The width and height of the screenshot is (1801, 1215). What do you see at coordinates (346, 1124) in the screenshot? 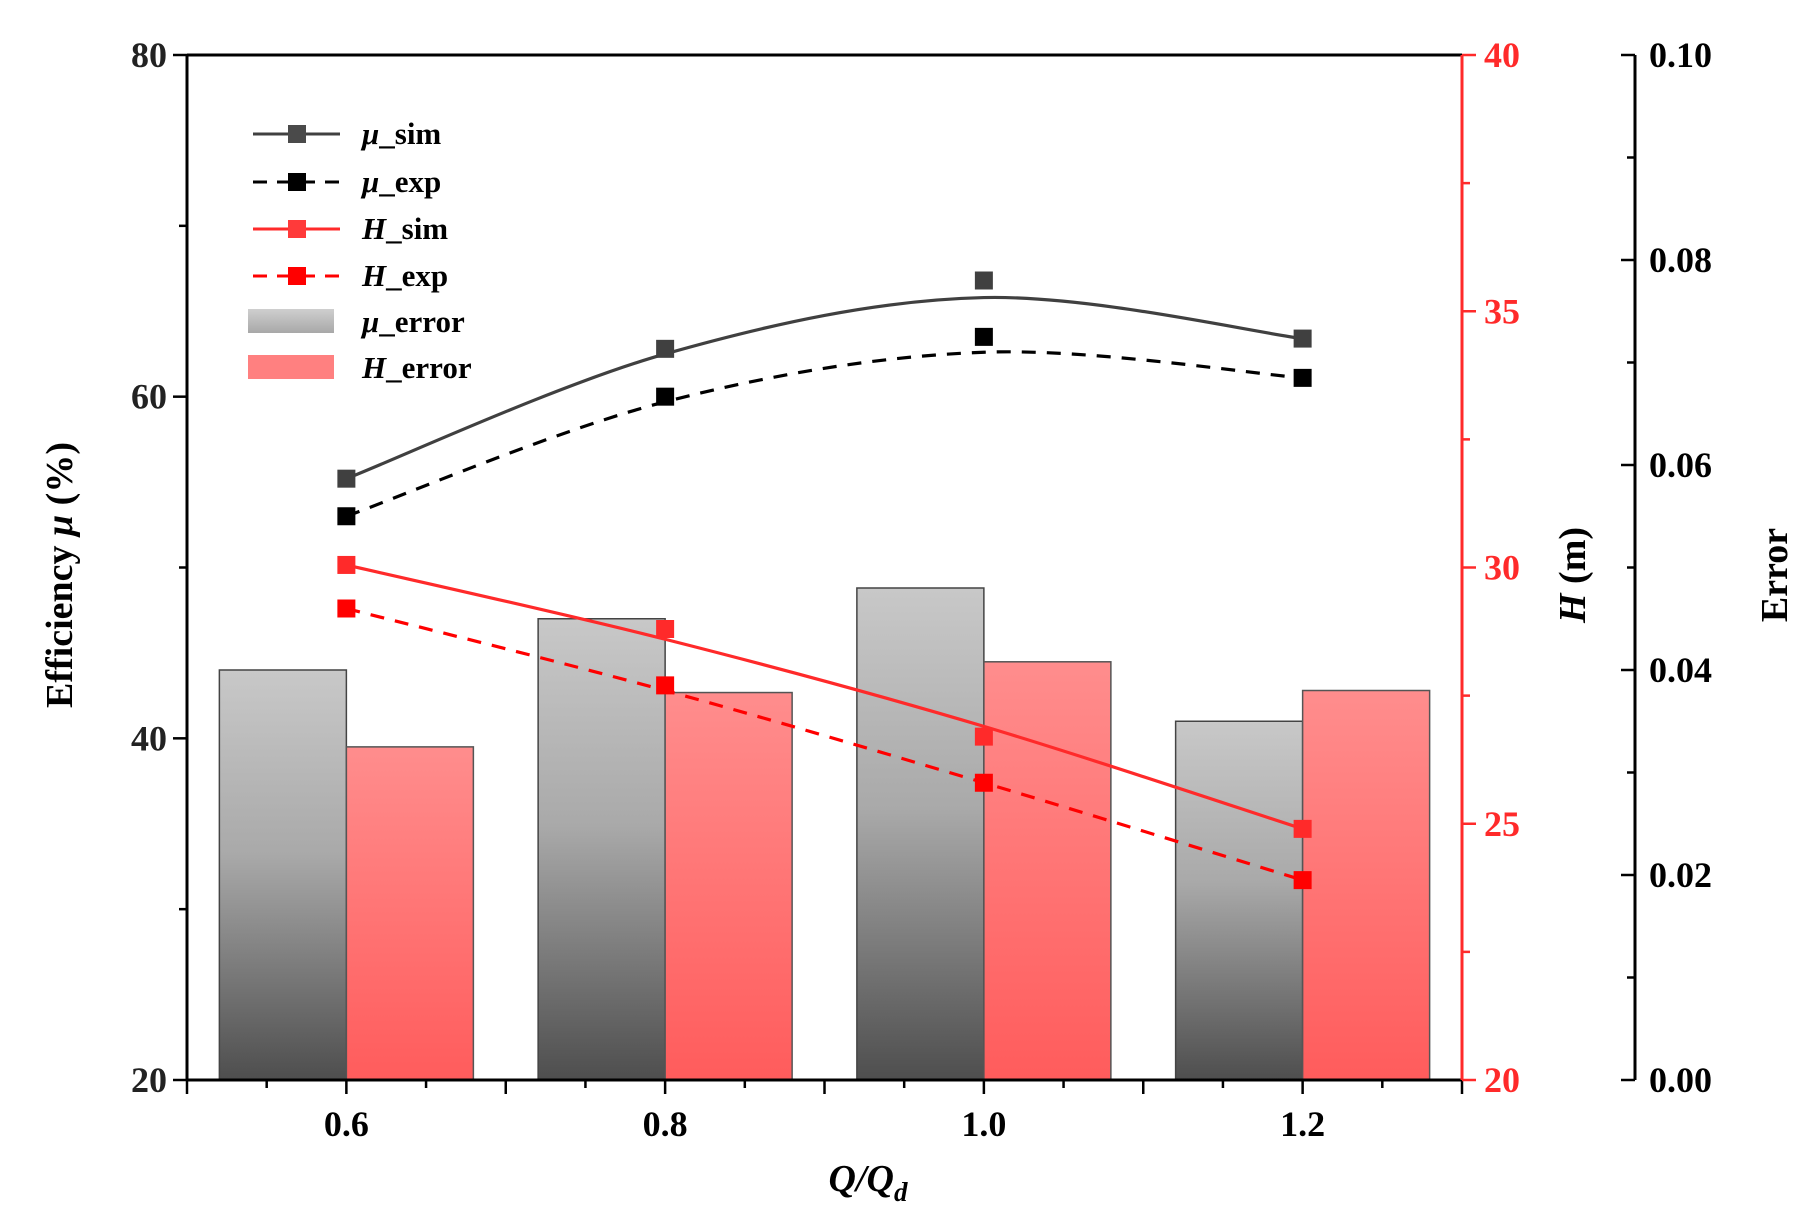
I see `x-tick-label: 0.6` at bounding box center [346, 1124].